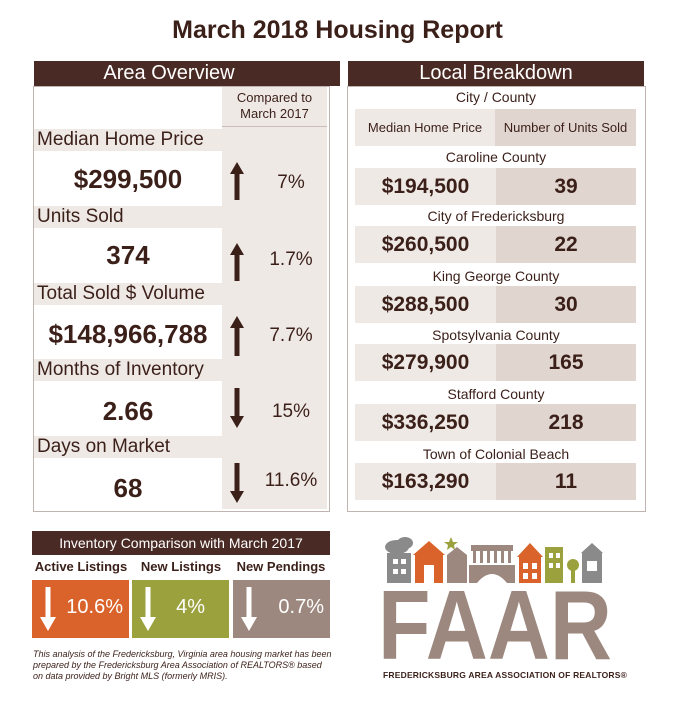 The height and width of the screenshot is (707, 675). I want to click on inventory-change: 4%, so click(190, 607).